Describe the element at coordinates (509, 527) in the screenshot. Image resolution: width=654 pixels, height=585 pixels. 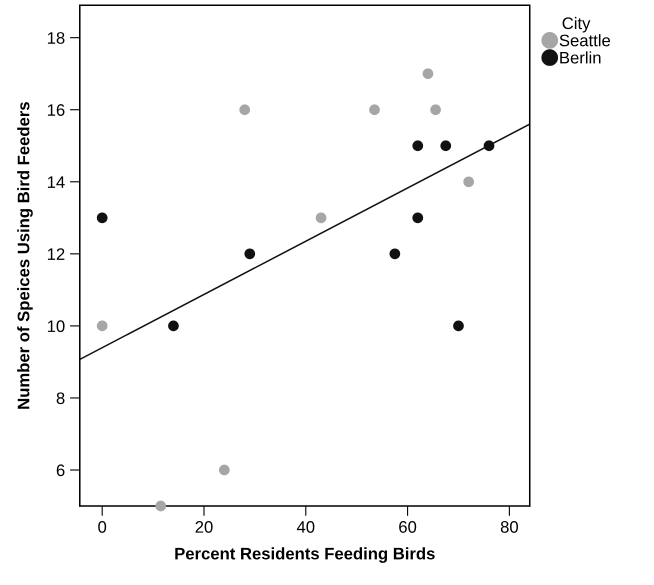
I see `x-tick-label: 80` at that location.